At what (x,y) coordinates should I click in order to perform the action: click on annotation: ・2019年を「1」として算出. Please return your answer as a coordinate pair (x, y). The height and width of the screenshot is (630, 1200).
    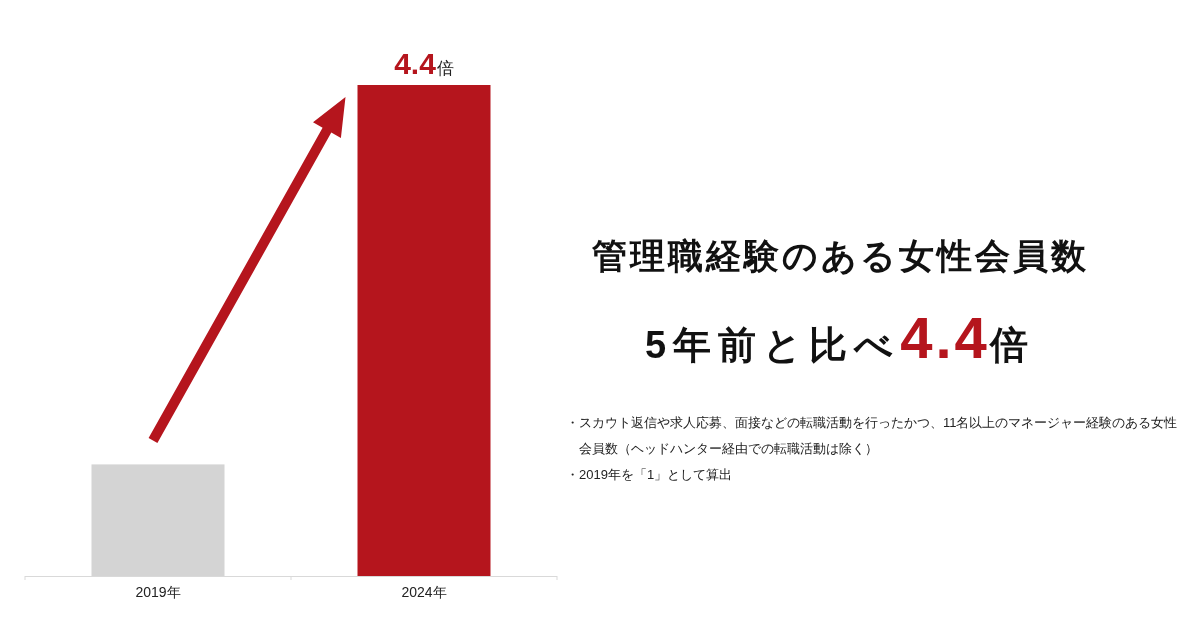
    Looking at the image, I should click on (650, 475).